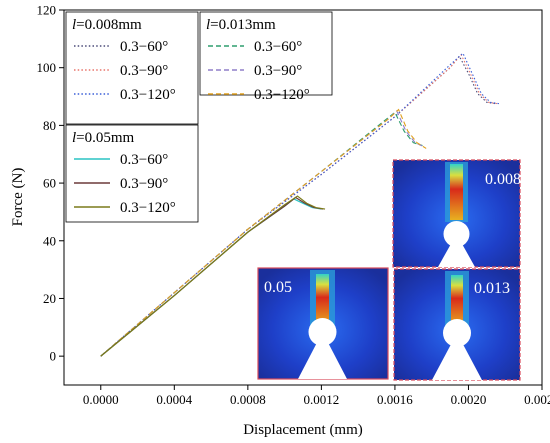  What do you see at coordinates (144, 47) in the screenshot?
I see `legend-label-0: 0.3−60°` at bounding box center [144, 47].